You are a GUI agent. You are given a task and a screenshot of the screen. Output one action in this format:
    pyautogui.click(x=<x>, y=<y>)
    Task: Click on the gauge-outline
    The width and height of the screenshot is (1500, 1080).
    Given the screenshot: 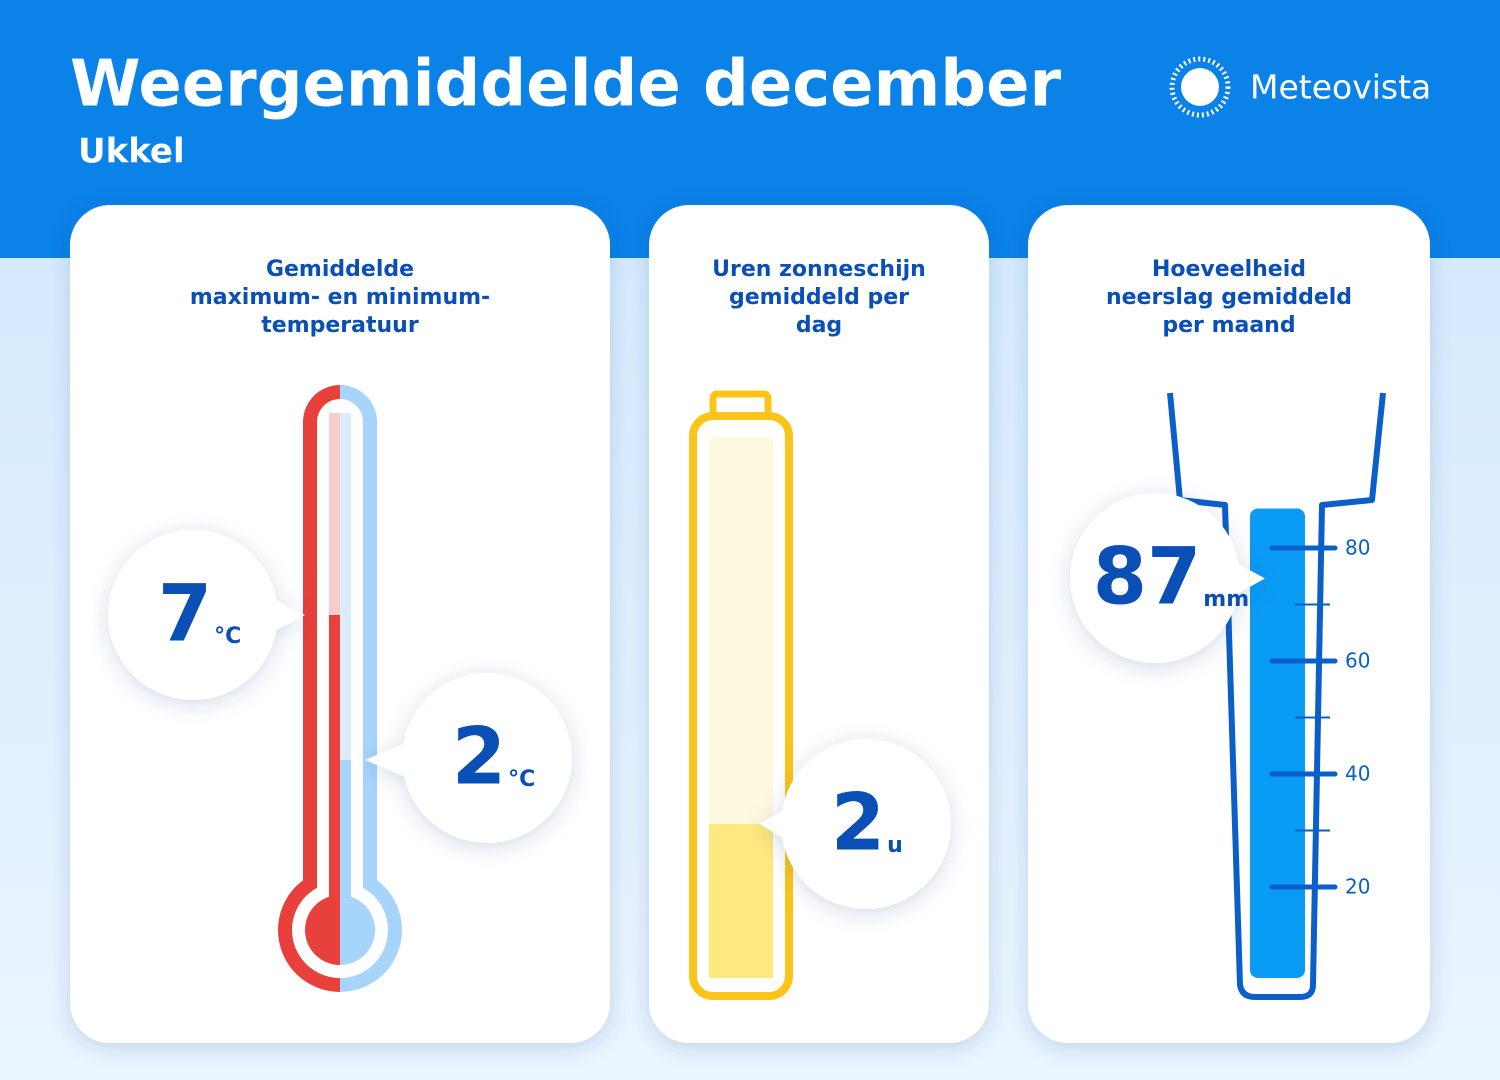 What is the action you would take?
    pyautogui.click(x=1276, y=696)
    